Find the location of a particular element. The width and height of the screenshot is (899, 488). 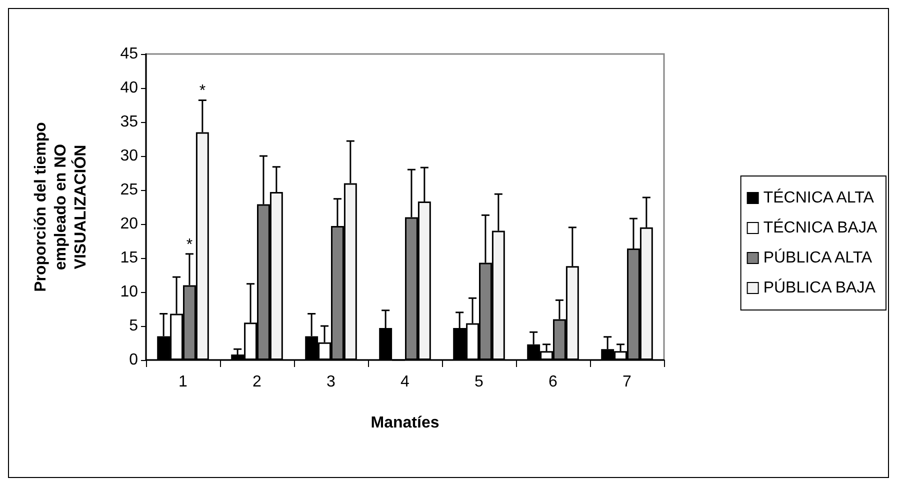

x-tick-label: 2 is located at coordinates (257, 382).